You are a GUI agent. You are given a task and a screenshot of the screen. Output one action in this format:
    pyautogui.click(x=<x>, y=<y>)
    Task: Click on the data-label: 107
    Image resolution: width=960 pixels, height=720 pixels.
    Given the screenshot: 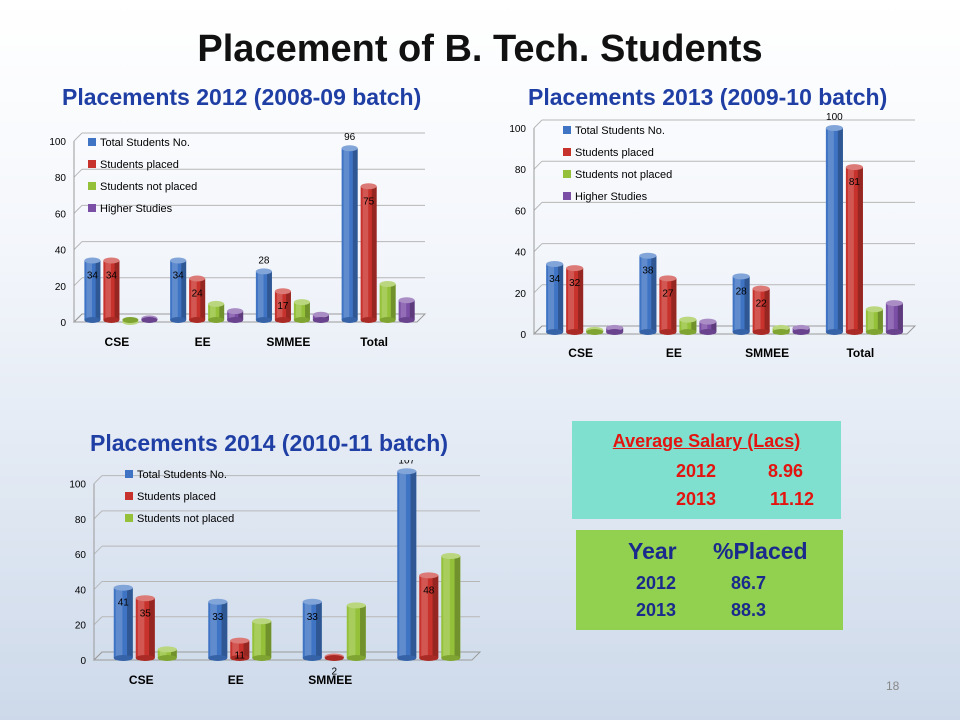 What is the action you would take?
    pyautogui.click(x=406, y=463)
    